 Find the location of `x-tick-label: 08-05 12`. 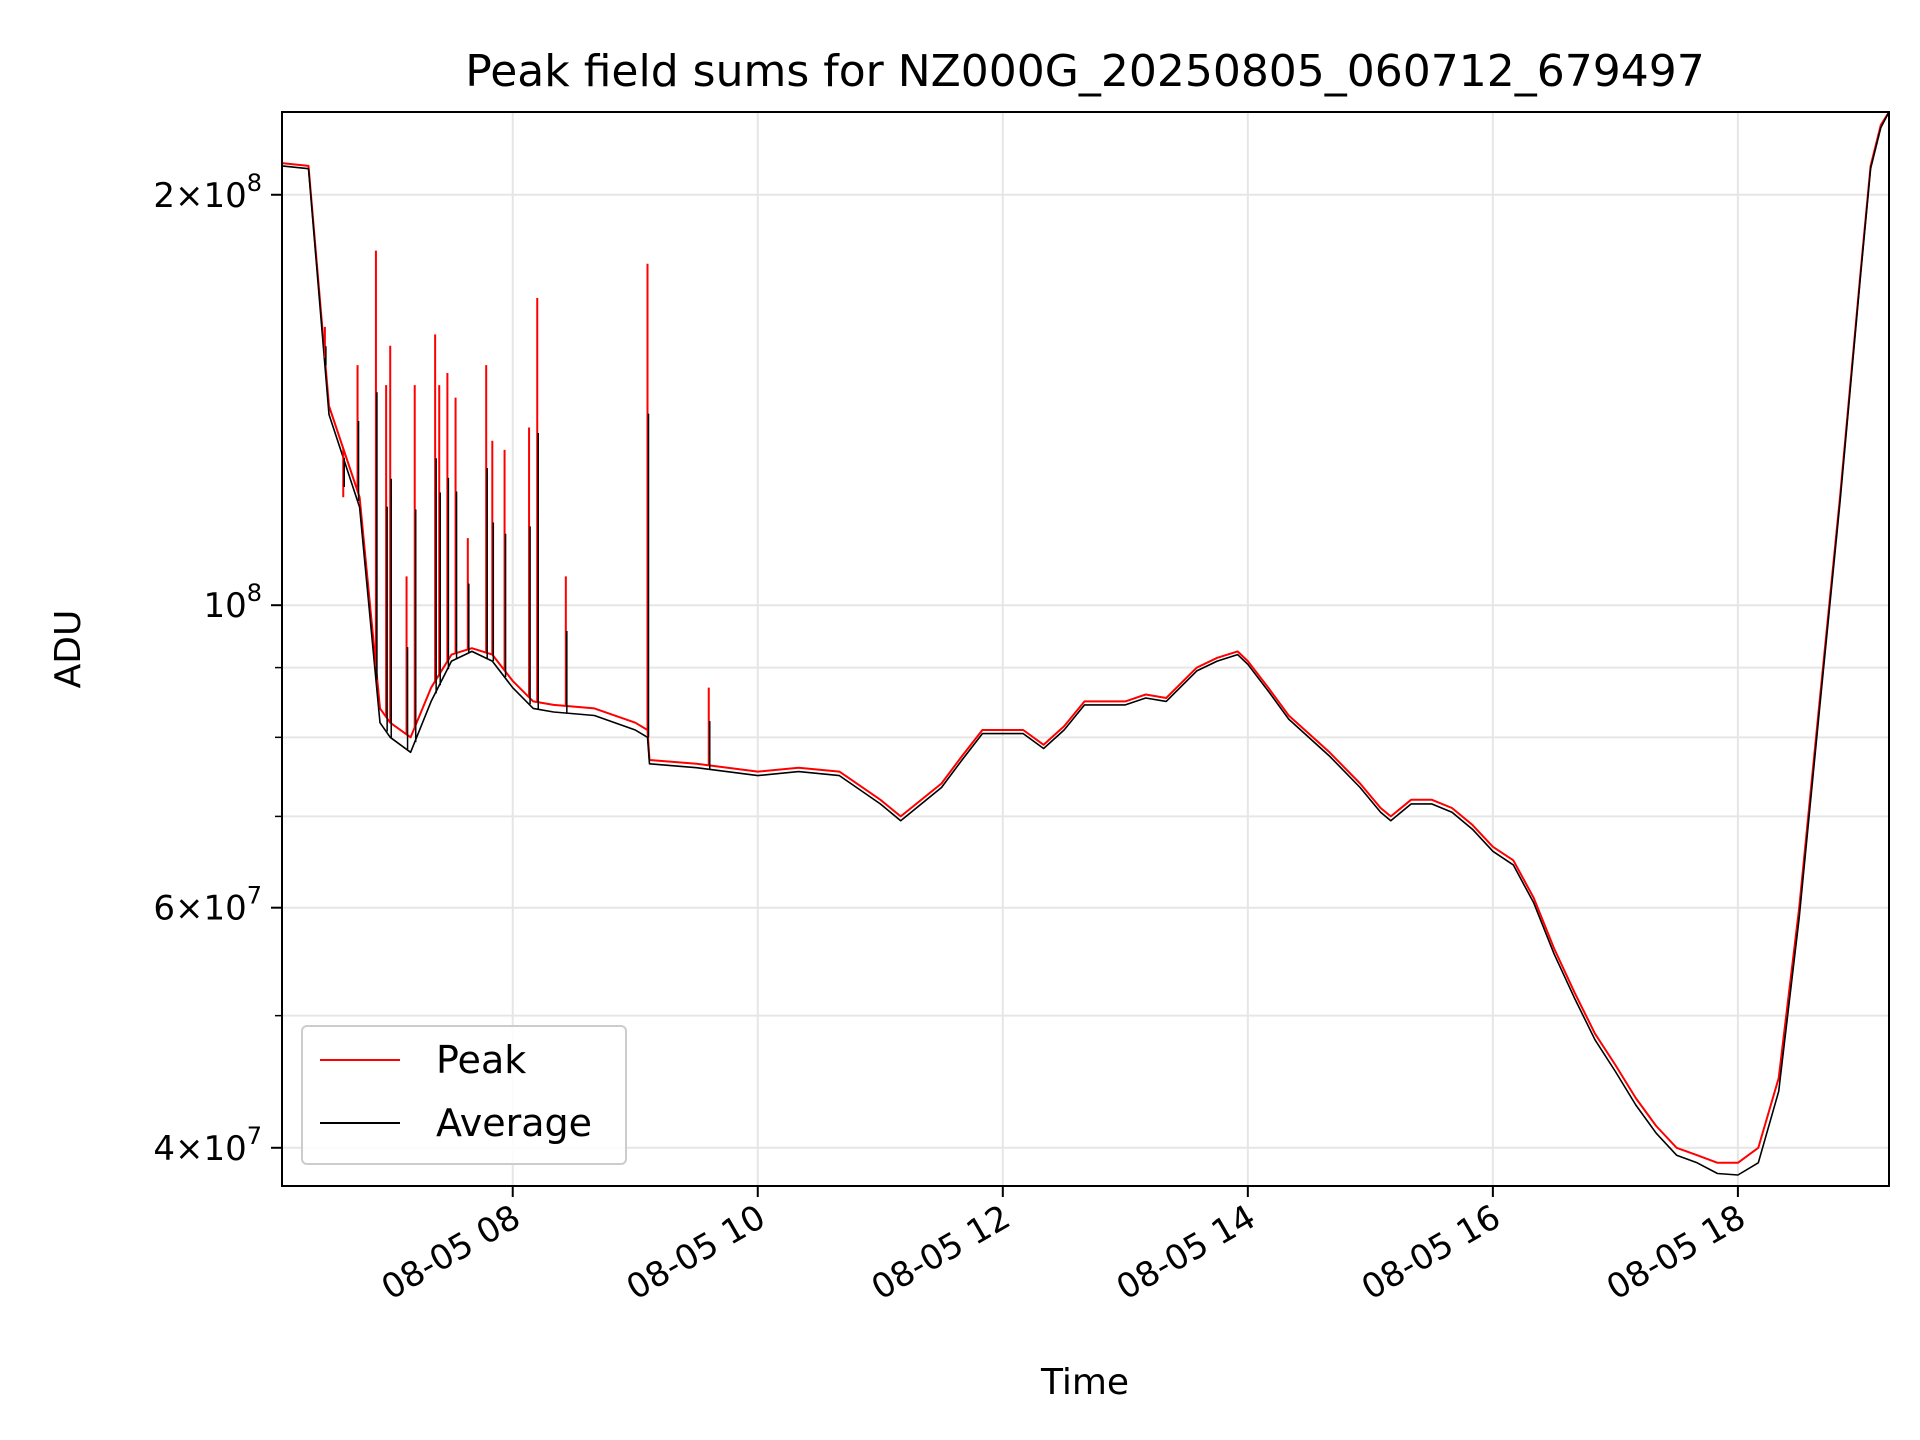

x-tick-label: 08-05 12 is located at coordinates (941, 1252).